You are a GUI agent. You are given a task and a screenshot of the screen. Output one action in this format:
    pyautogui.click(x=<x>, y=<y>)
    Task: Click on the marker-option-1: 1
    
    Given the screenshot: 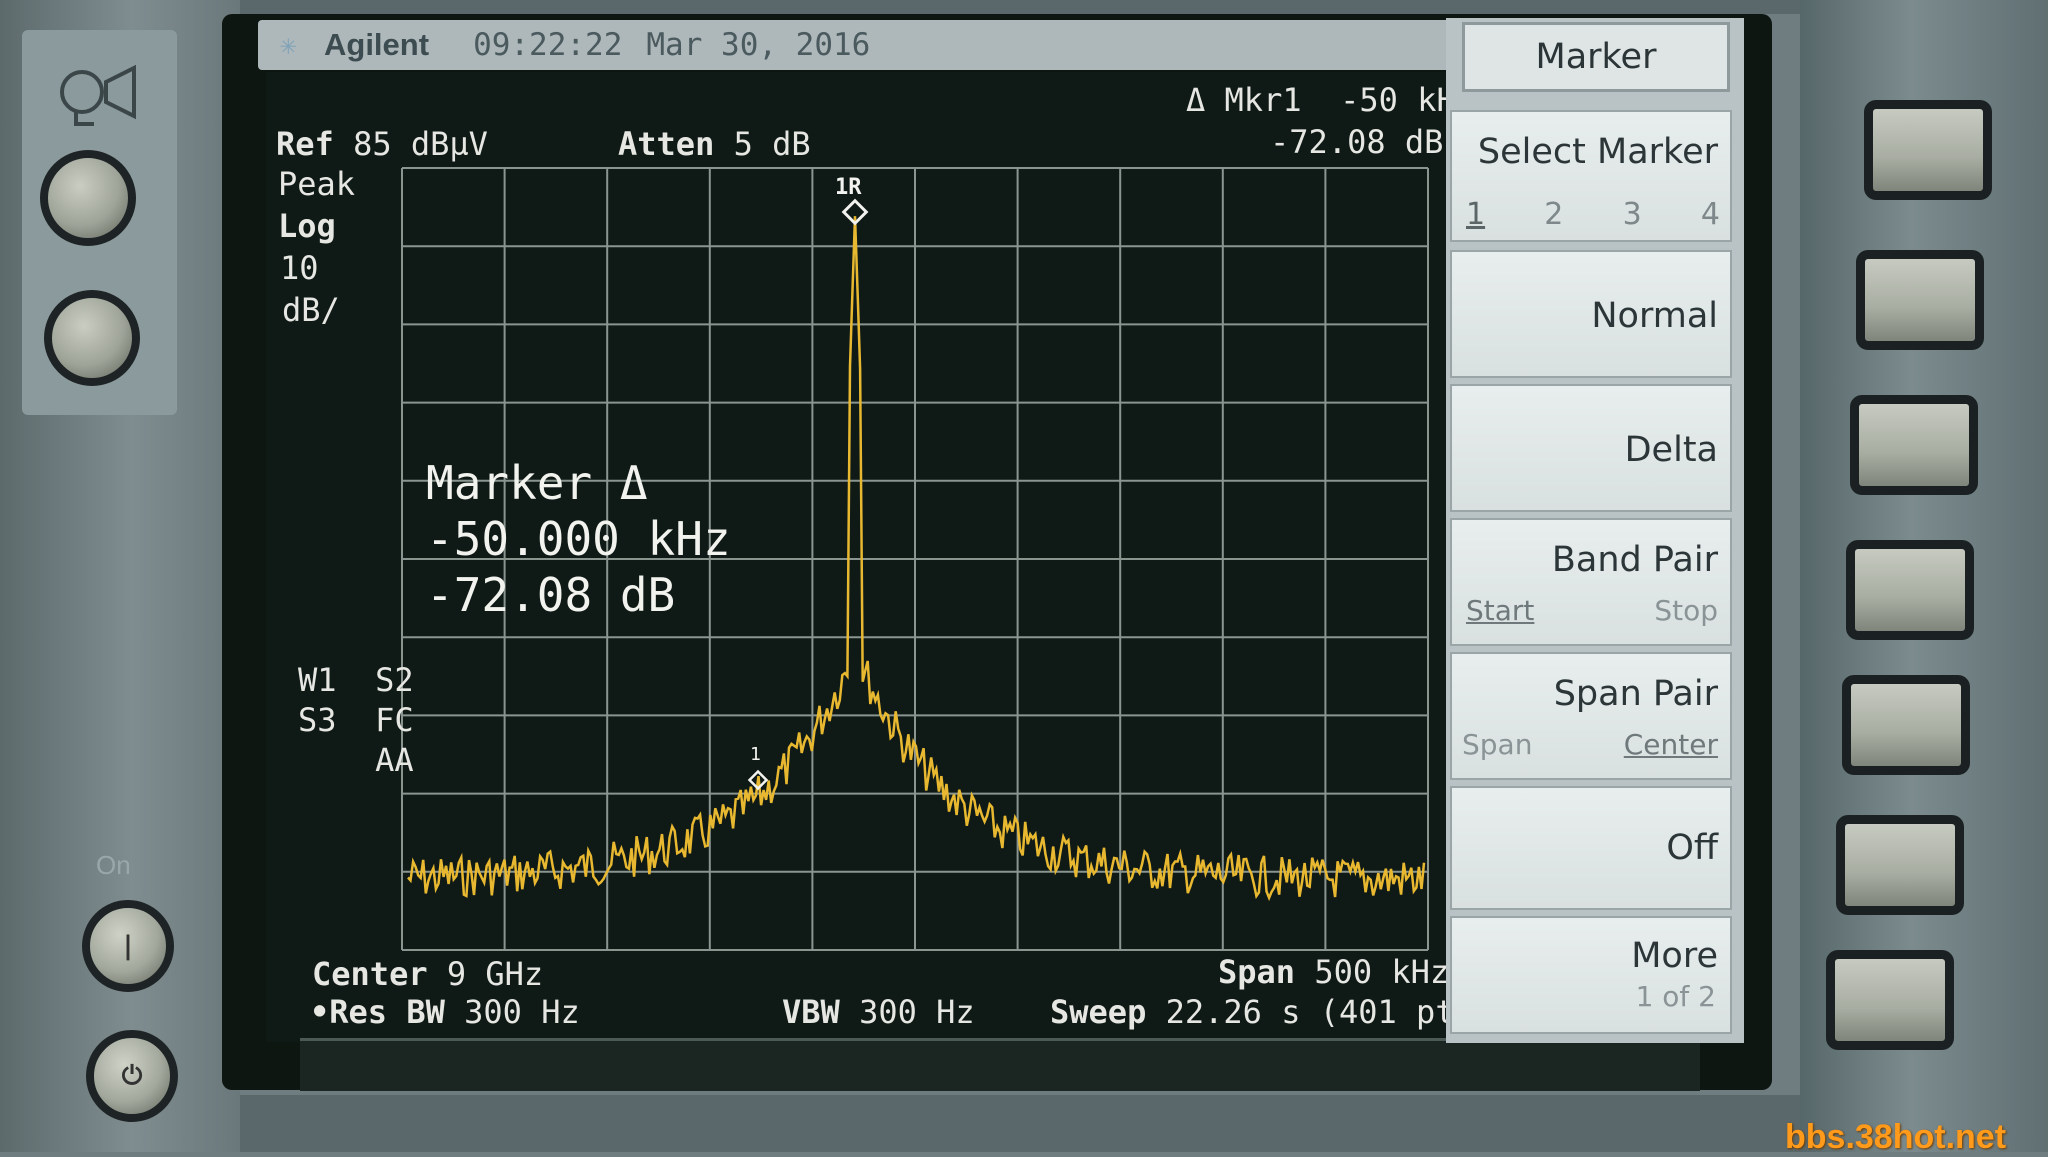 What is the action you would take?
    pyautogui.click(x=1476, y=214)
    